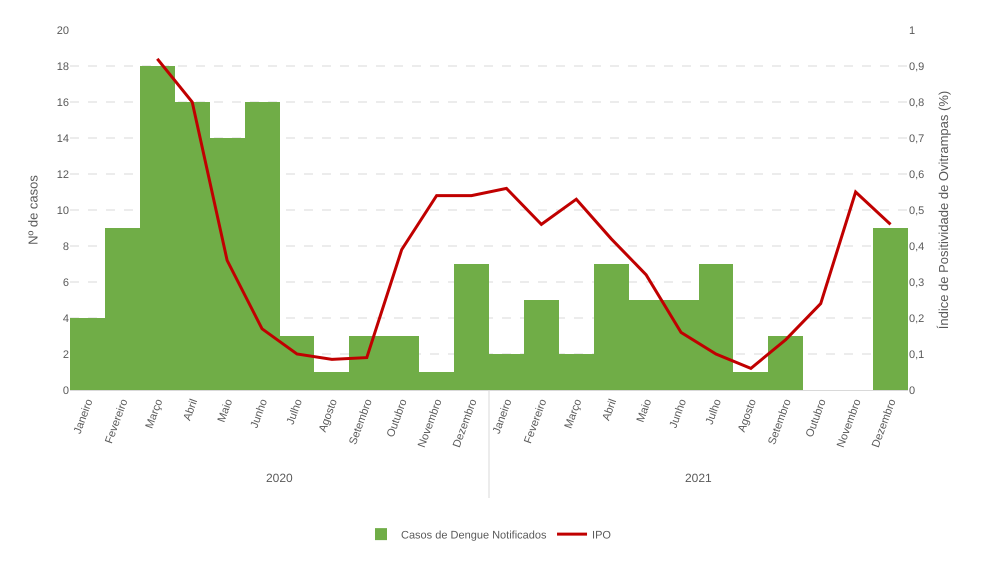  I want to click on legend-label: IPO, so click(602, 535).